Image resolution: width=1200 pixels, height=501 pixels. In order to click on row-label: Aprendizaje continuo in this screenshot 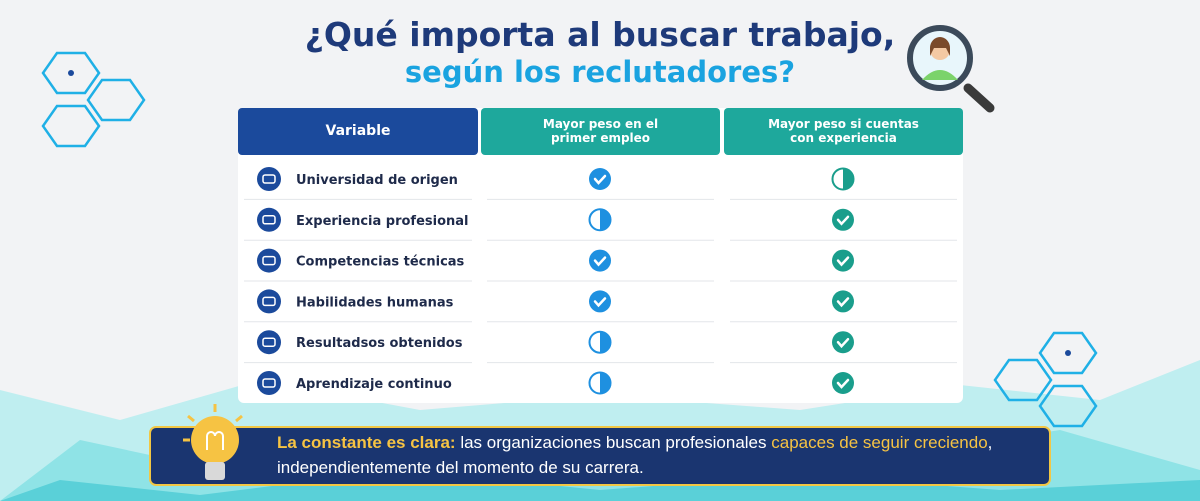, I will do `click(374, 384)`.